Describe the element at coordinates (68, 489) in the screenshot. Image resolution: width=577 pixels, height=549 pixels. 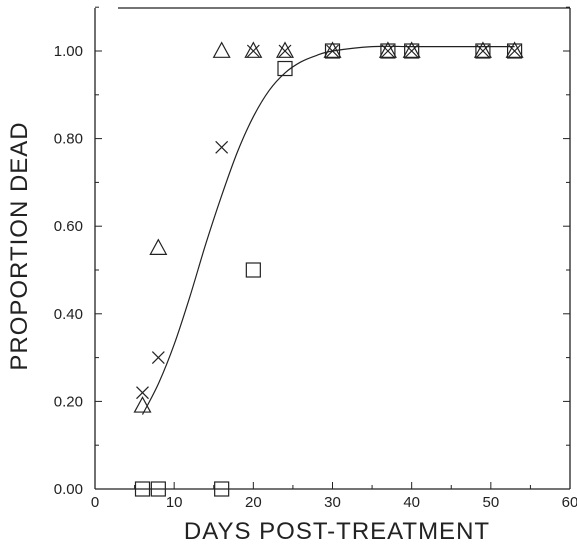
I see `y-tick-label: 0.00` at that location.